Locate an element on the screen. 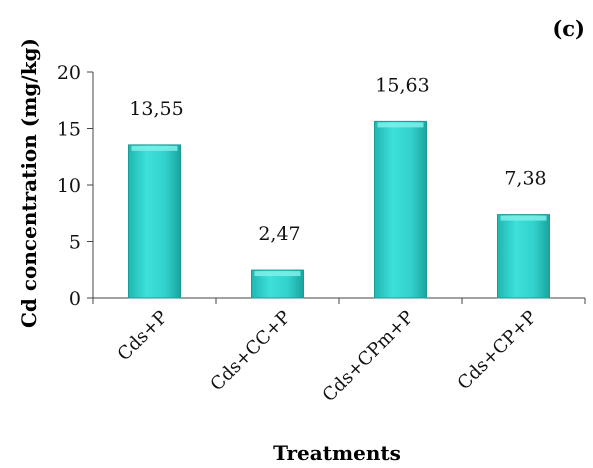  data-label: 15,63 is located at coordinates (402, 85).